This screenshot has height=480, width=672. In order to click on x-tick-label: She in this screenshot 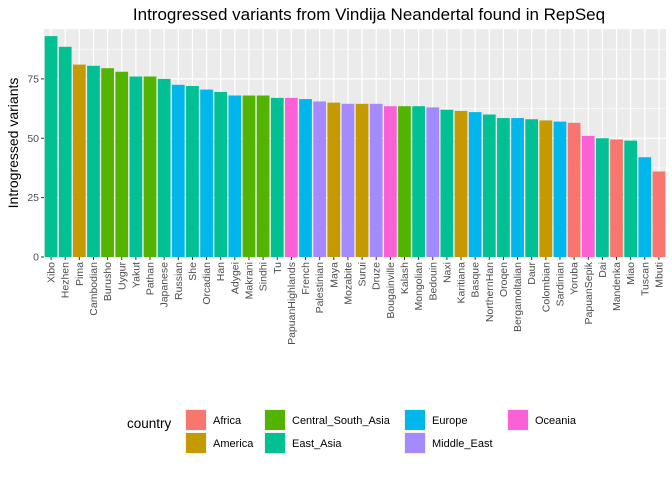, I will do `click(193, 271)`.